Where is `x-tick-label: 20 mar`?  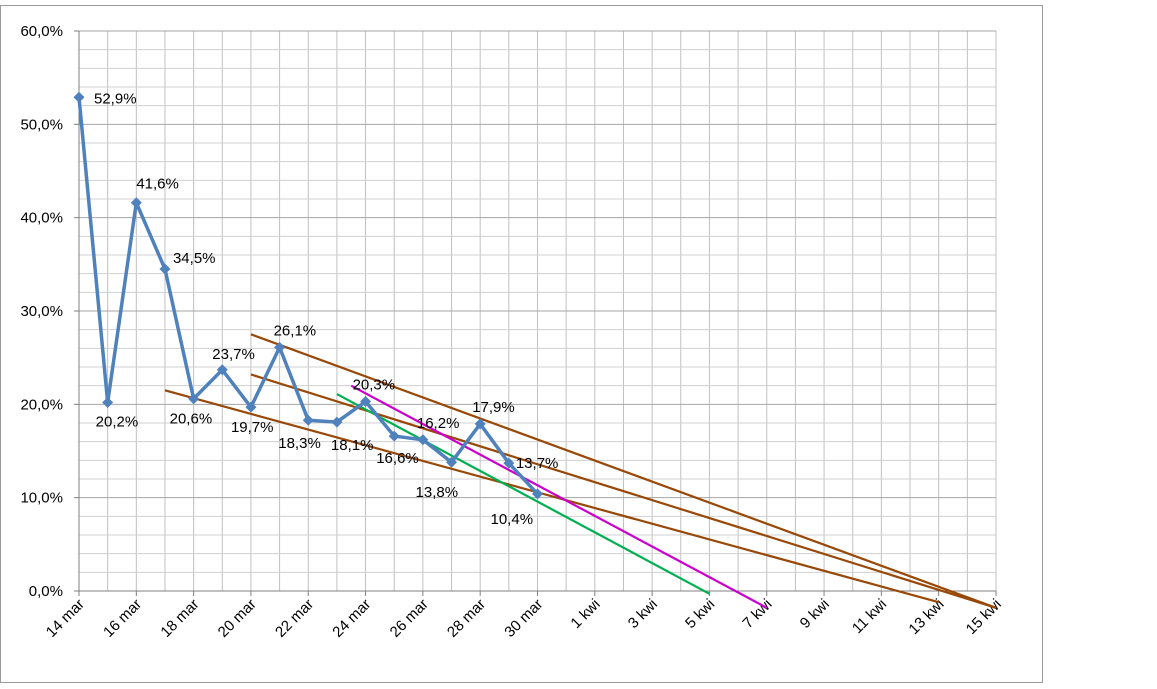
x-tick-label: 20 mar is located at coordinates (237, 618).